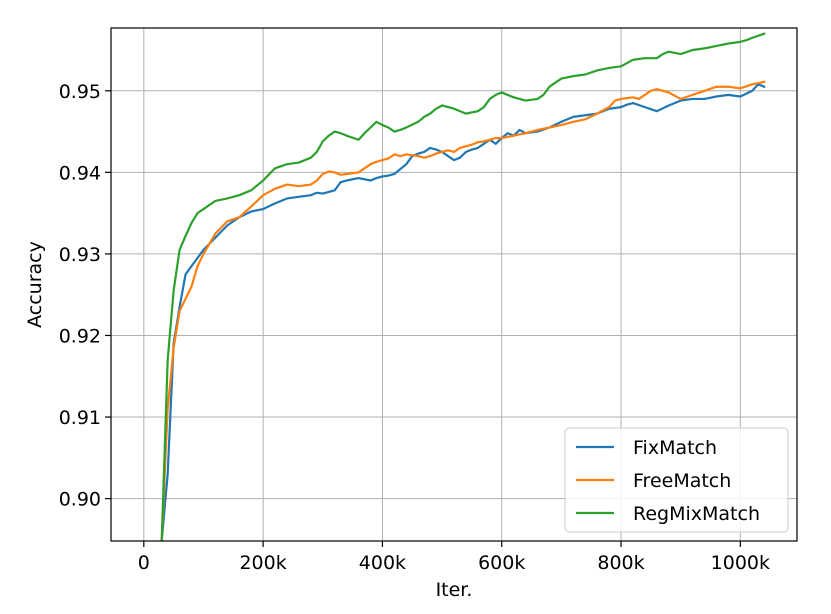 The width and height of the screenshot is (831, 614). I want to click on x-tick-label: 200k, so click(262, 563).